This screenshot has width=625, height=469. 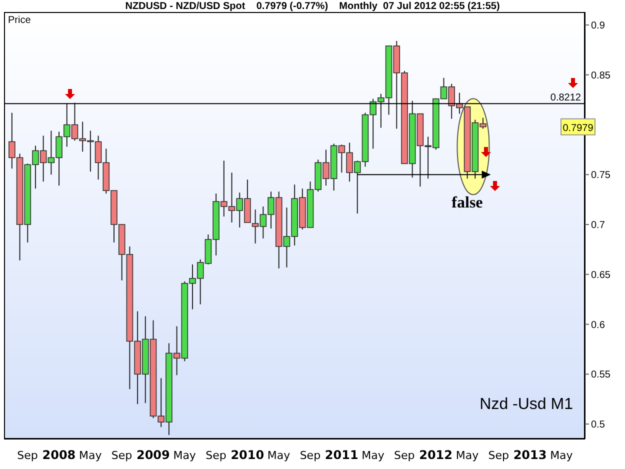 I want to click on x-tick-label: 2013, so click(x=530, y=455).